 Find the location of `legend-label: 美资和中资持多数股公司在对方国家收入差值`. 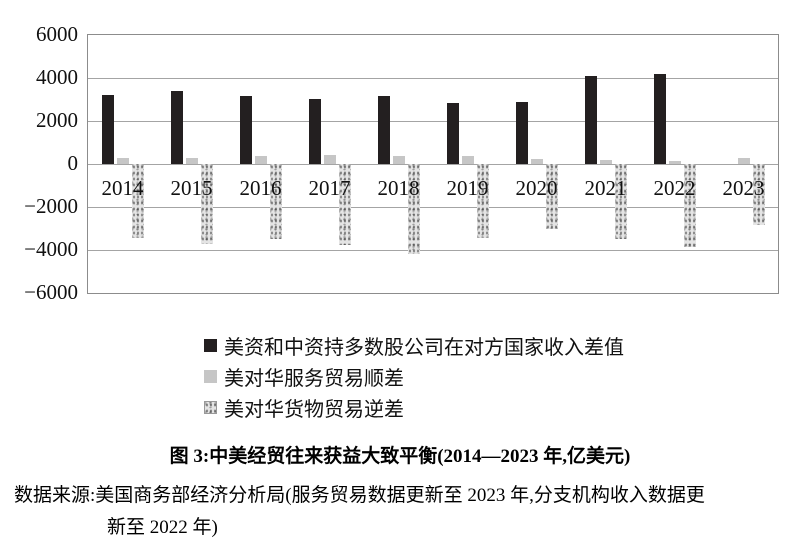

legend-label: 美资和中资持多数股公司在对方国家收入差值 is located at coordinates (424, 348).